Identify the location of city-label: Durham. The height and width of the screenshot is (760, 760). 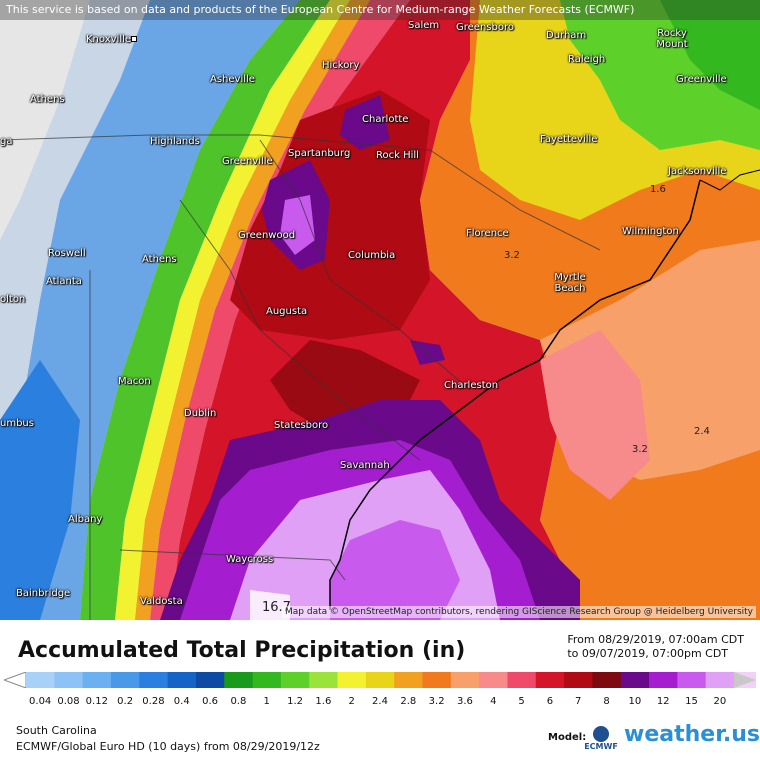
(566, 35).